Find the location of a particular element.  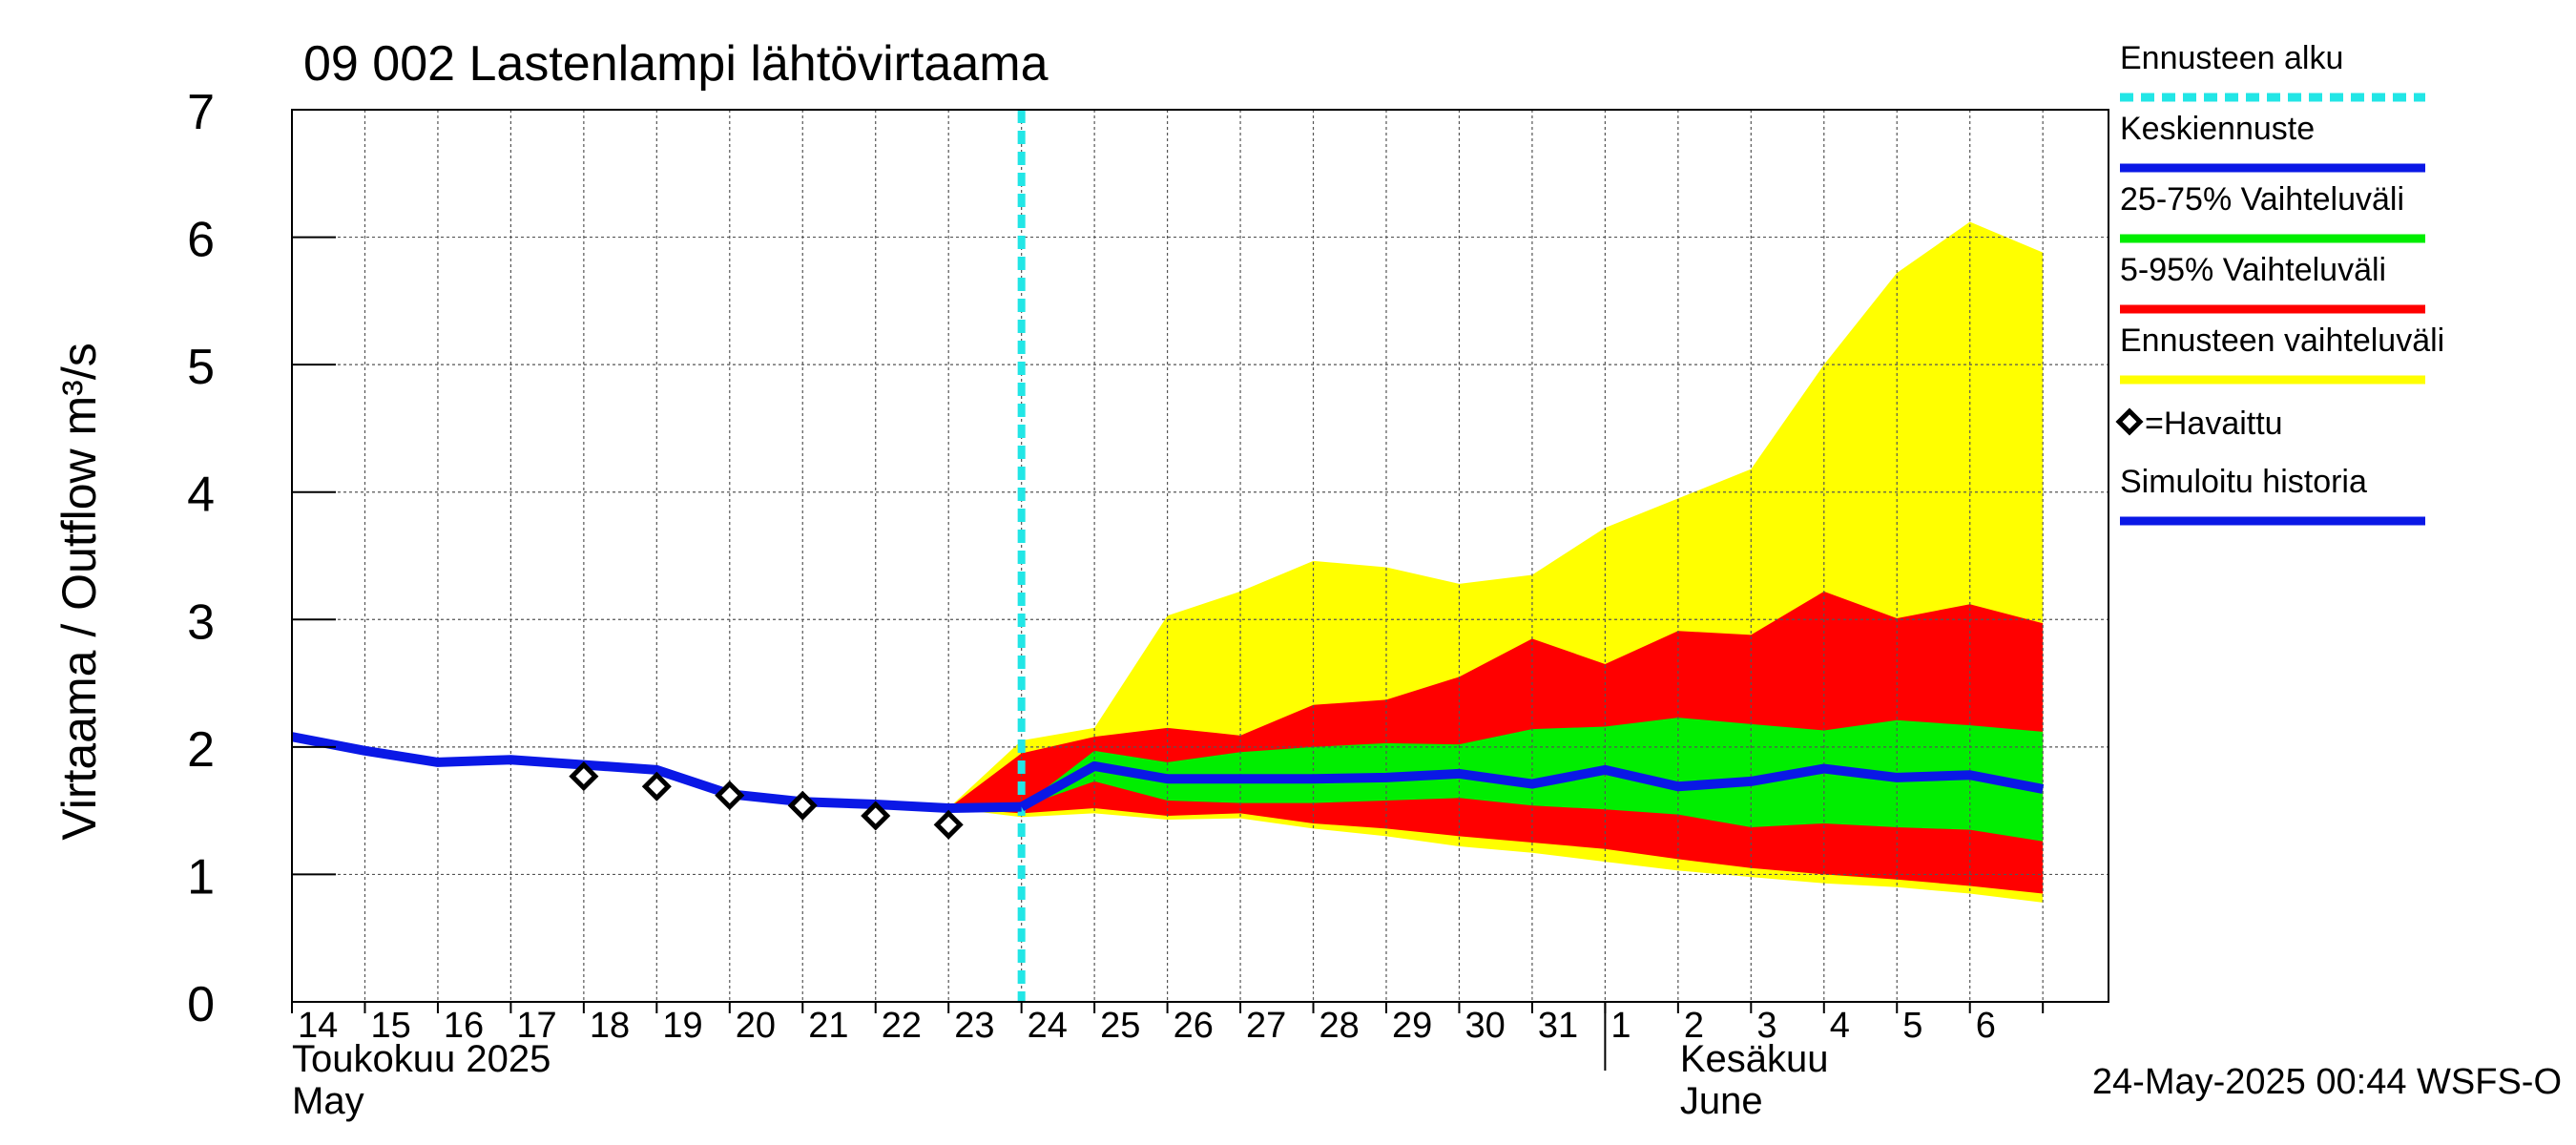

month-label-en: May is located at coordinates (328, 1101).